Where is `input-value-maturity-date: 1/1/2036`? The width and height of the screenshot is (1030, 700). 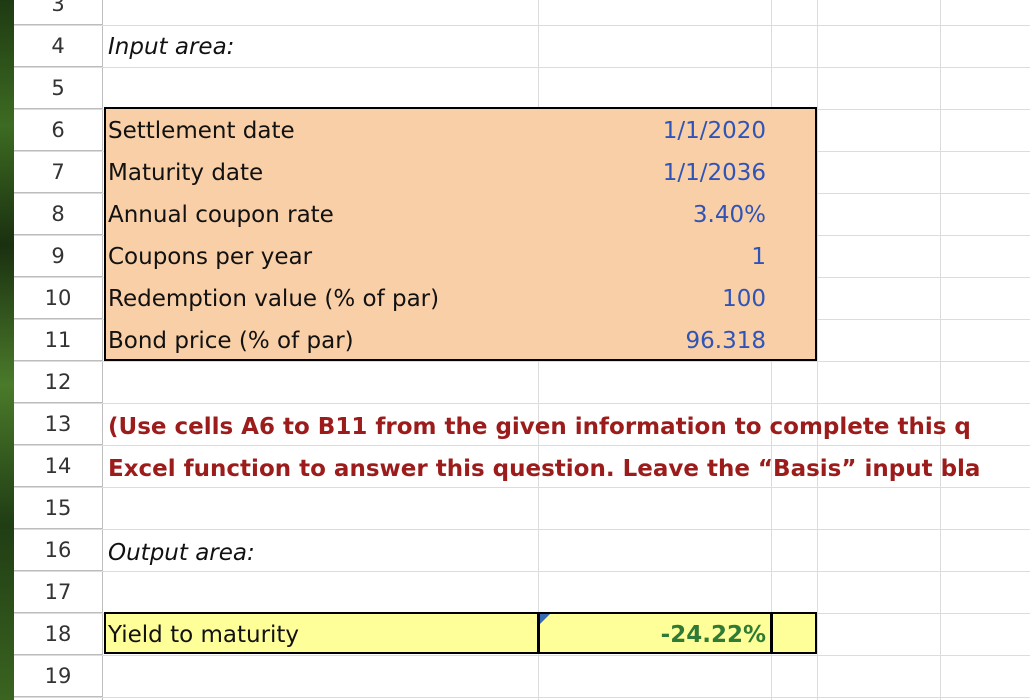
input-value-maturity-date: 1/1/2036 is located at coordinates (714, 173).